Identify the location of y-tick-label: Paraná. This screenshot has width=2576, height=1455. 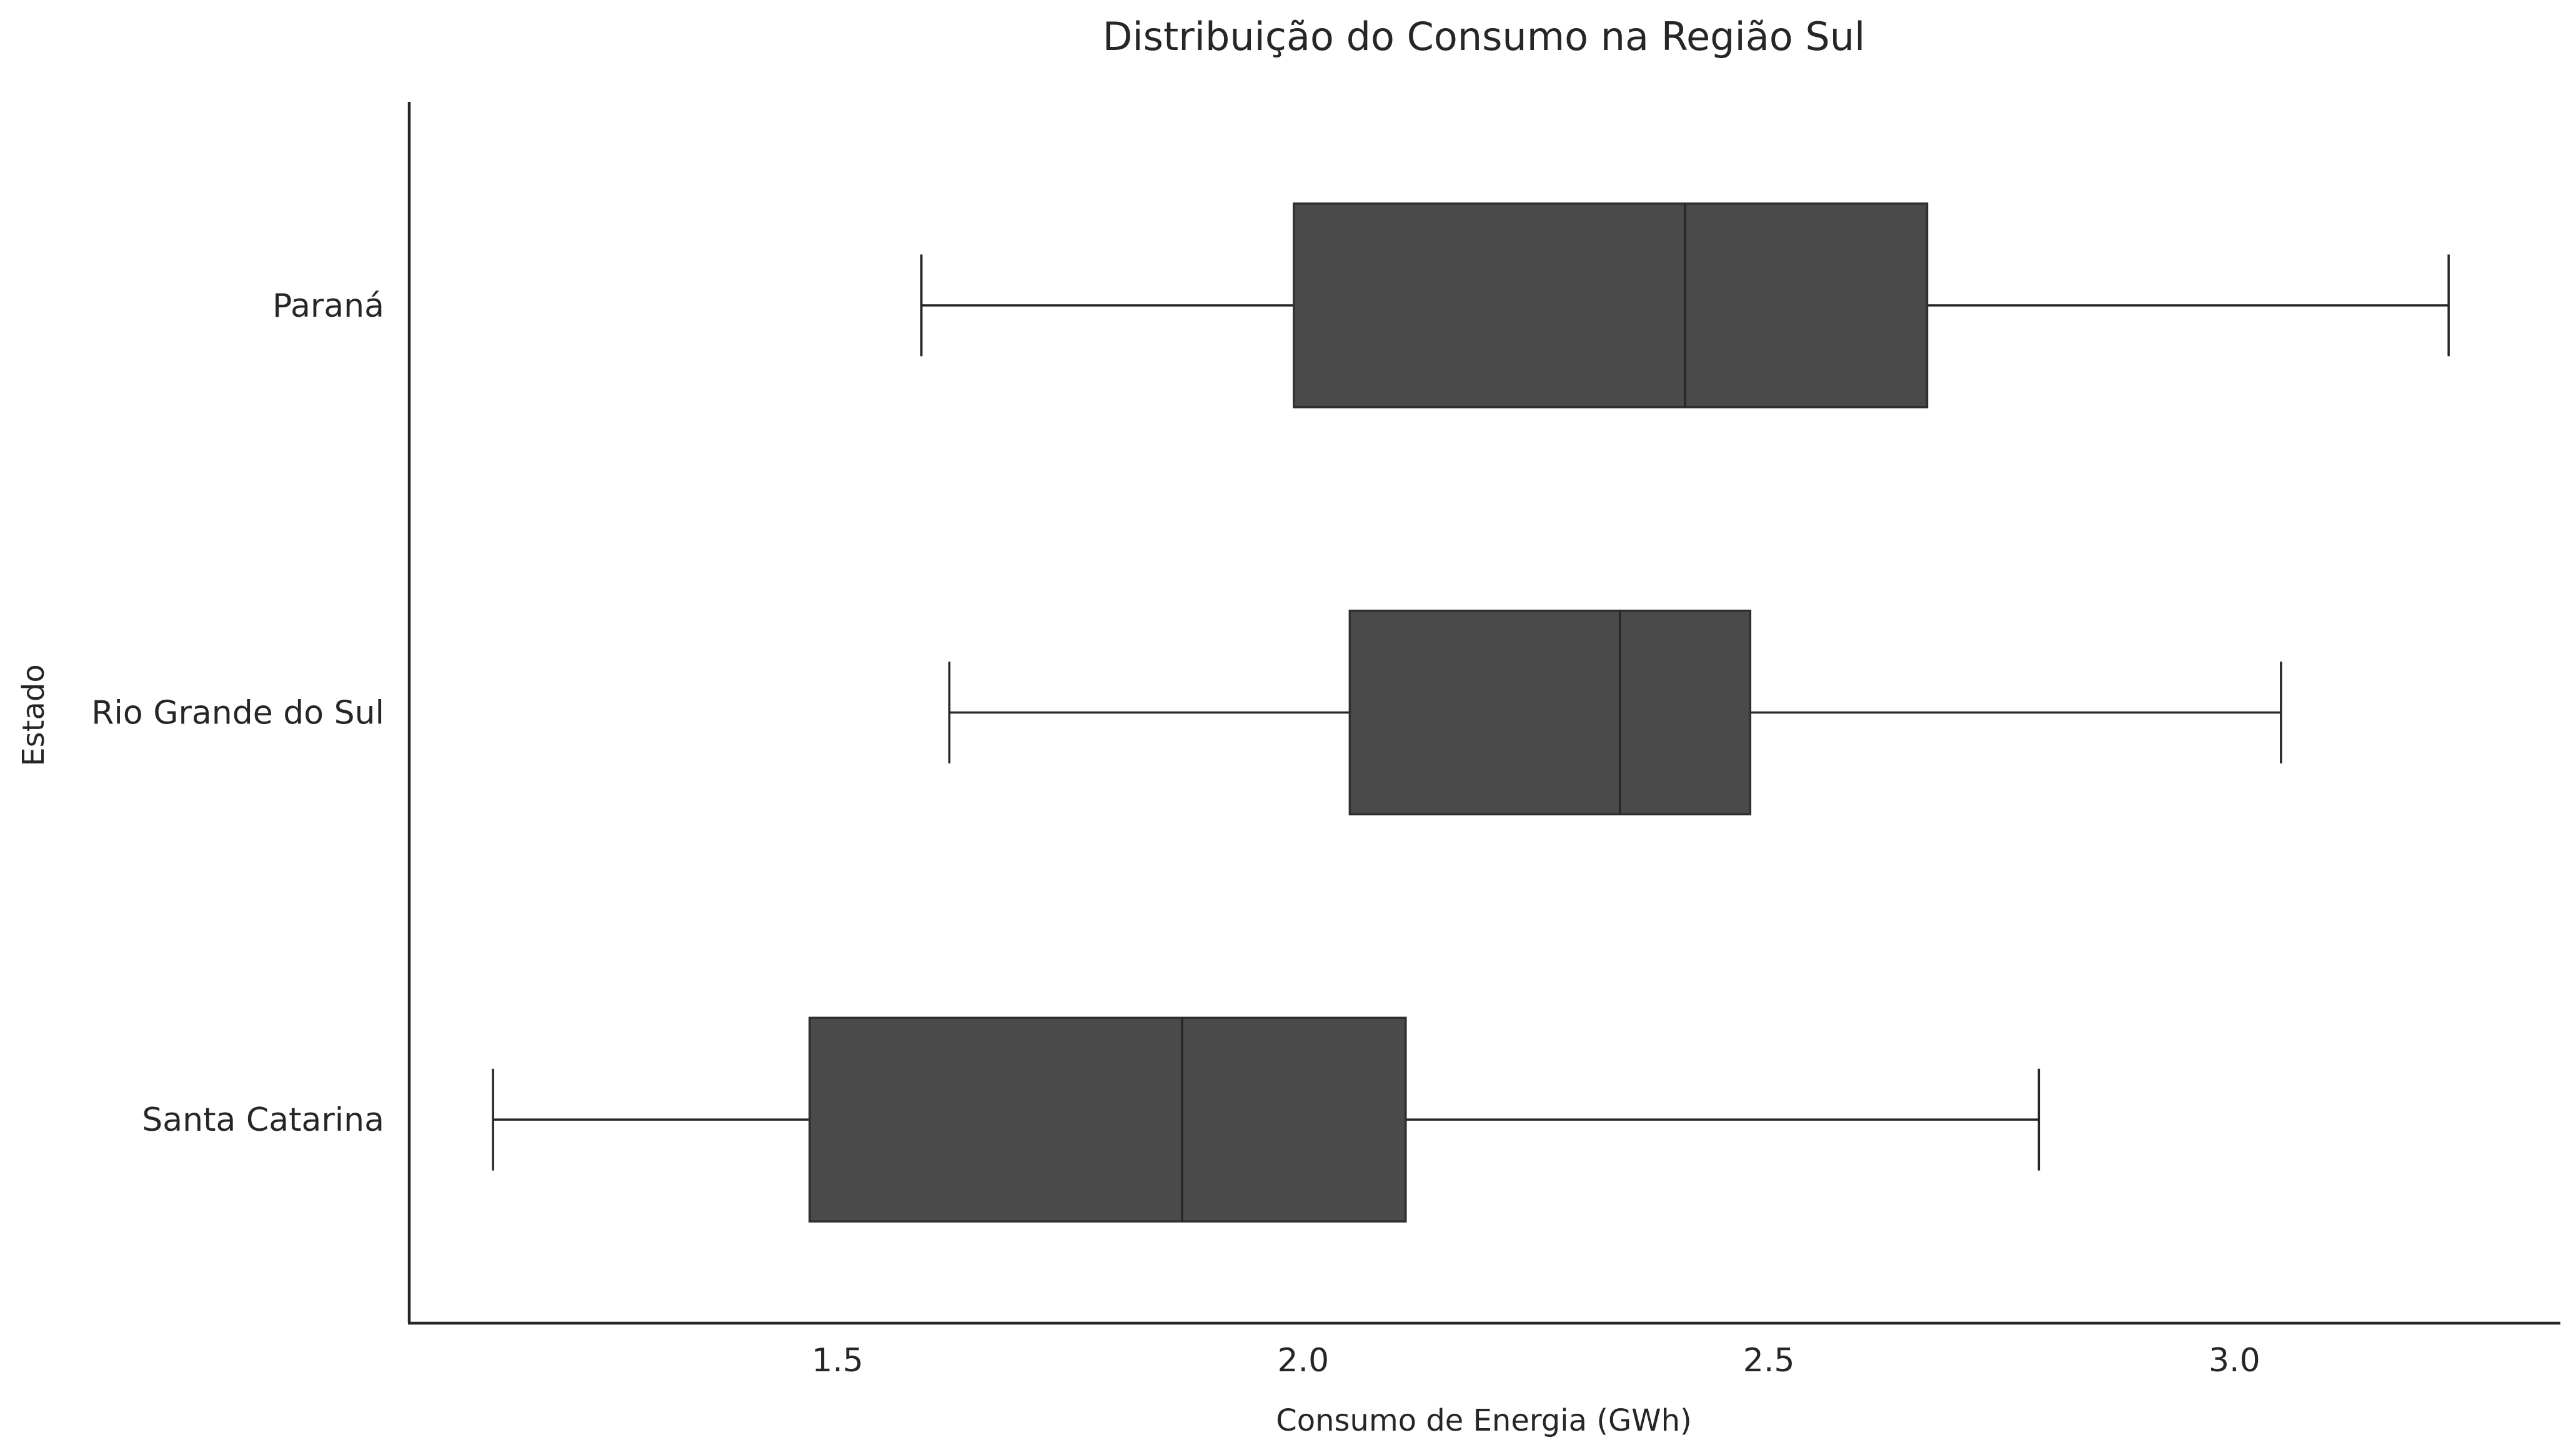
(328, 306).